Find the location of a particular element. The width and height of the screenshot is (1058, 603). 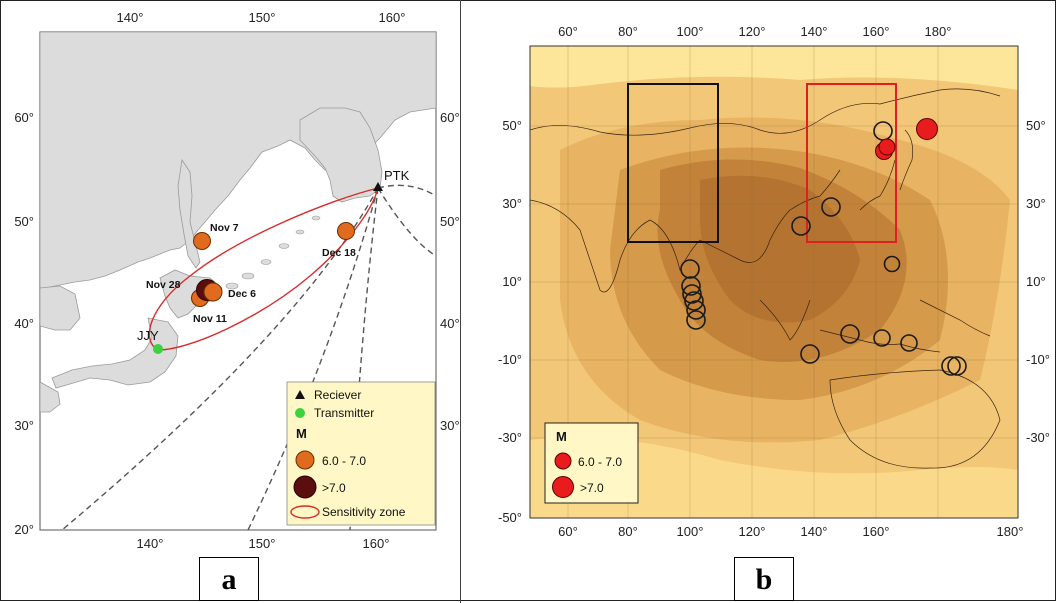

panel-b-lat-ticks-right: 50° 30° 10° -10° -30° is located at coordinates (1038, 281).